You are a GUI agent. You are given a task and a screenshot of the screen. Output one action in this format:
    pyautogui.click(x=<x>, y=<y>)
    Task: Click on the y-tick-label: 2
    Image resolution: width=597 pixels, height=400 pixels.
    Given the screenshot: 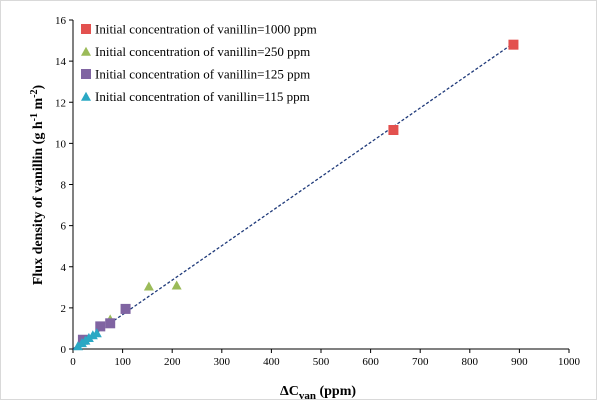 What is the action you would take?
    pyautogui.click(x=64, y=309)
    